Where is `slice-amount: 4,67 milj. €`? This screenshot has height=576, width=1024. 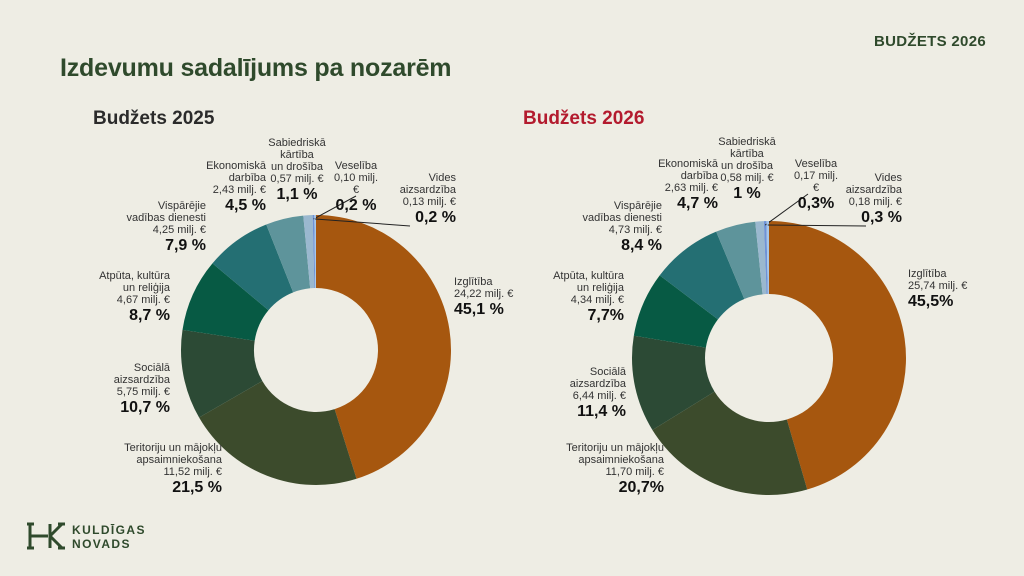
slice-amount: 4,67 milj. € is located at coordinates (143, 300).